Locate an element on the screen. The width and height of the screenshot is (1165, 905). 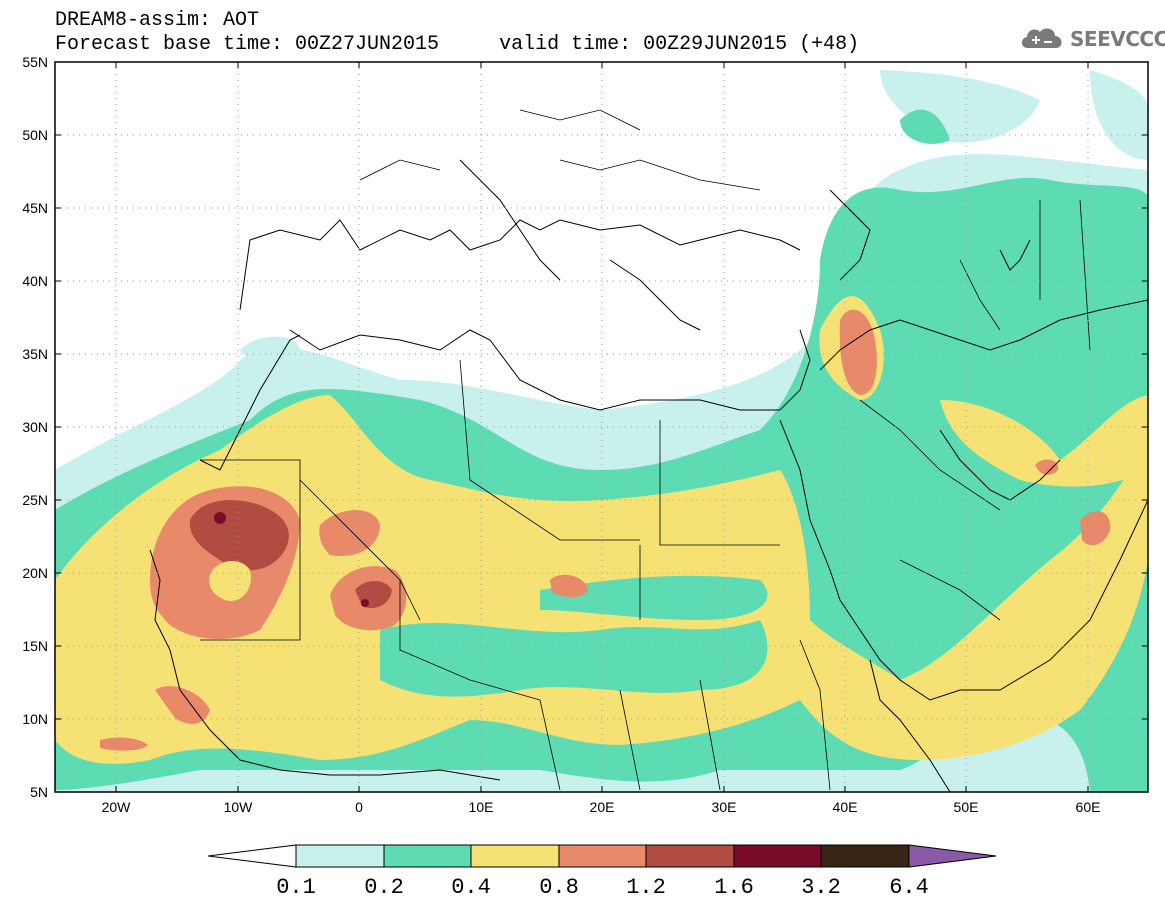
lon-label: 50E is located at coordinates (966, 807).